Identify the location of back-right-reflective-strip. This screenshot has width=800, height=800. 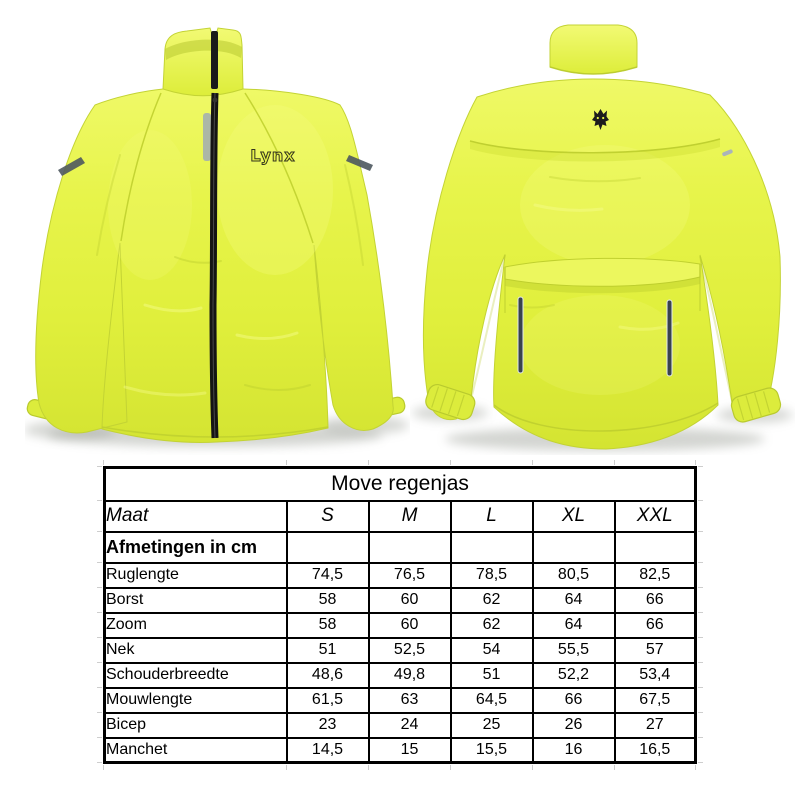
(669, 338).